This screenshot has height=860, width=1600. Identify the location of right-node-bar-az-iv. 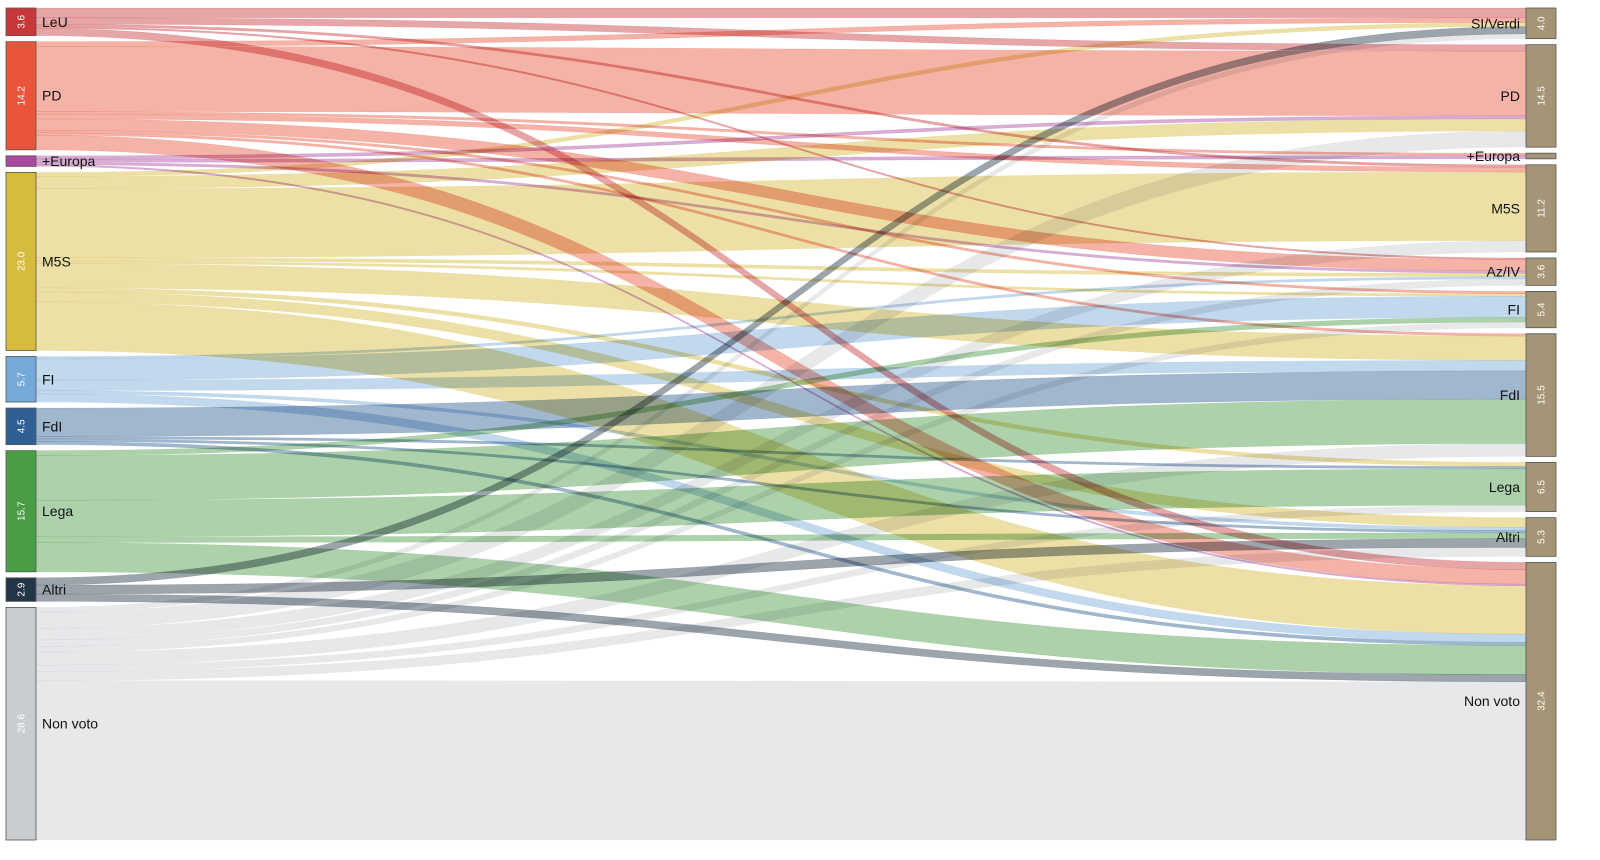
(1541, 271).